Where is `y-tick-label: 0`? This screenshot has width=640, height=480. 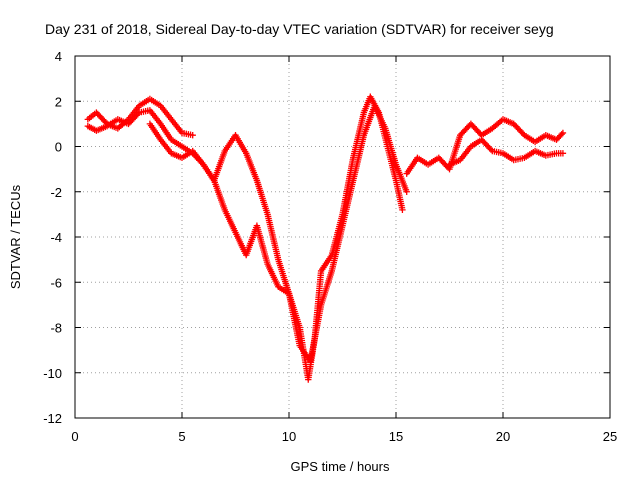
y-tick-label: 0 is located at coordinates (58, 147).